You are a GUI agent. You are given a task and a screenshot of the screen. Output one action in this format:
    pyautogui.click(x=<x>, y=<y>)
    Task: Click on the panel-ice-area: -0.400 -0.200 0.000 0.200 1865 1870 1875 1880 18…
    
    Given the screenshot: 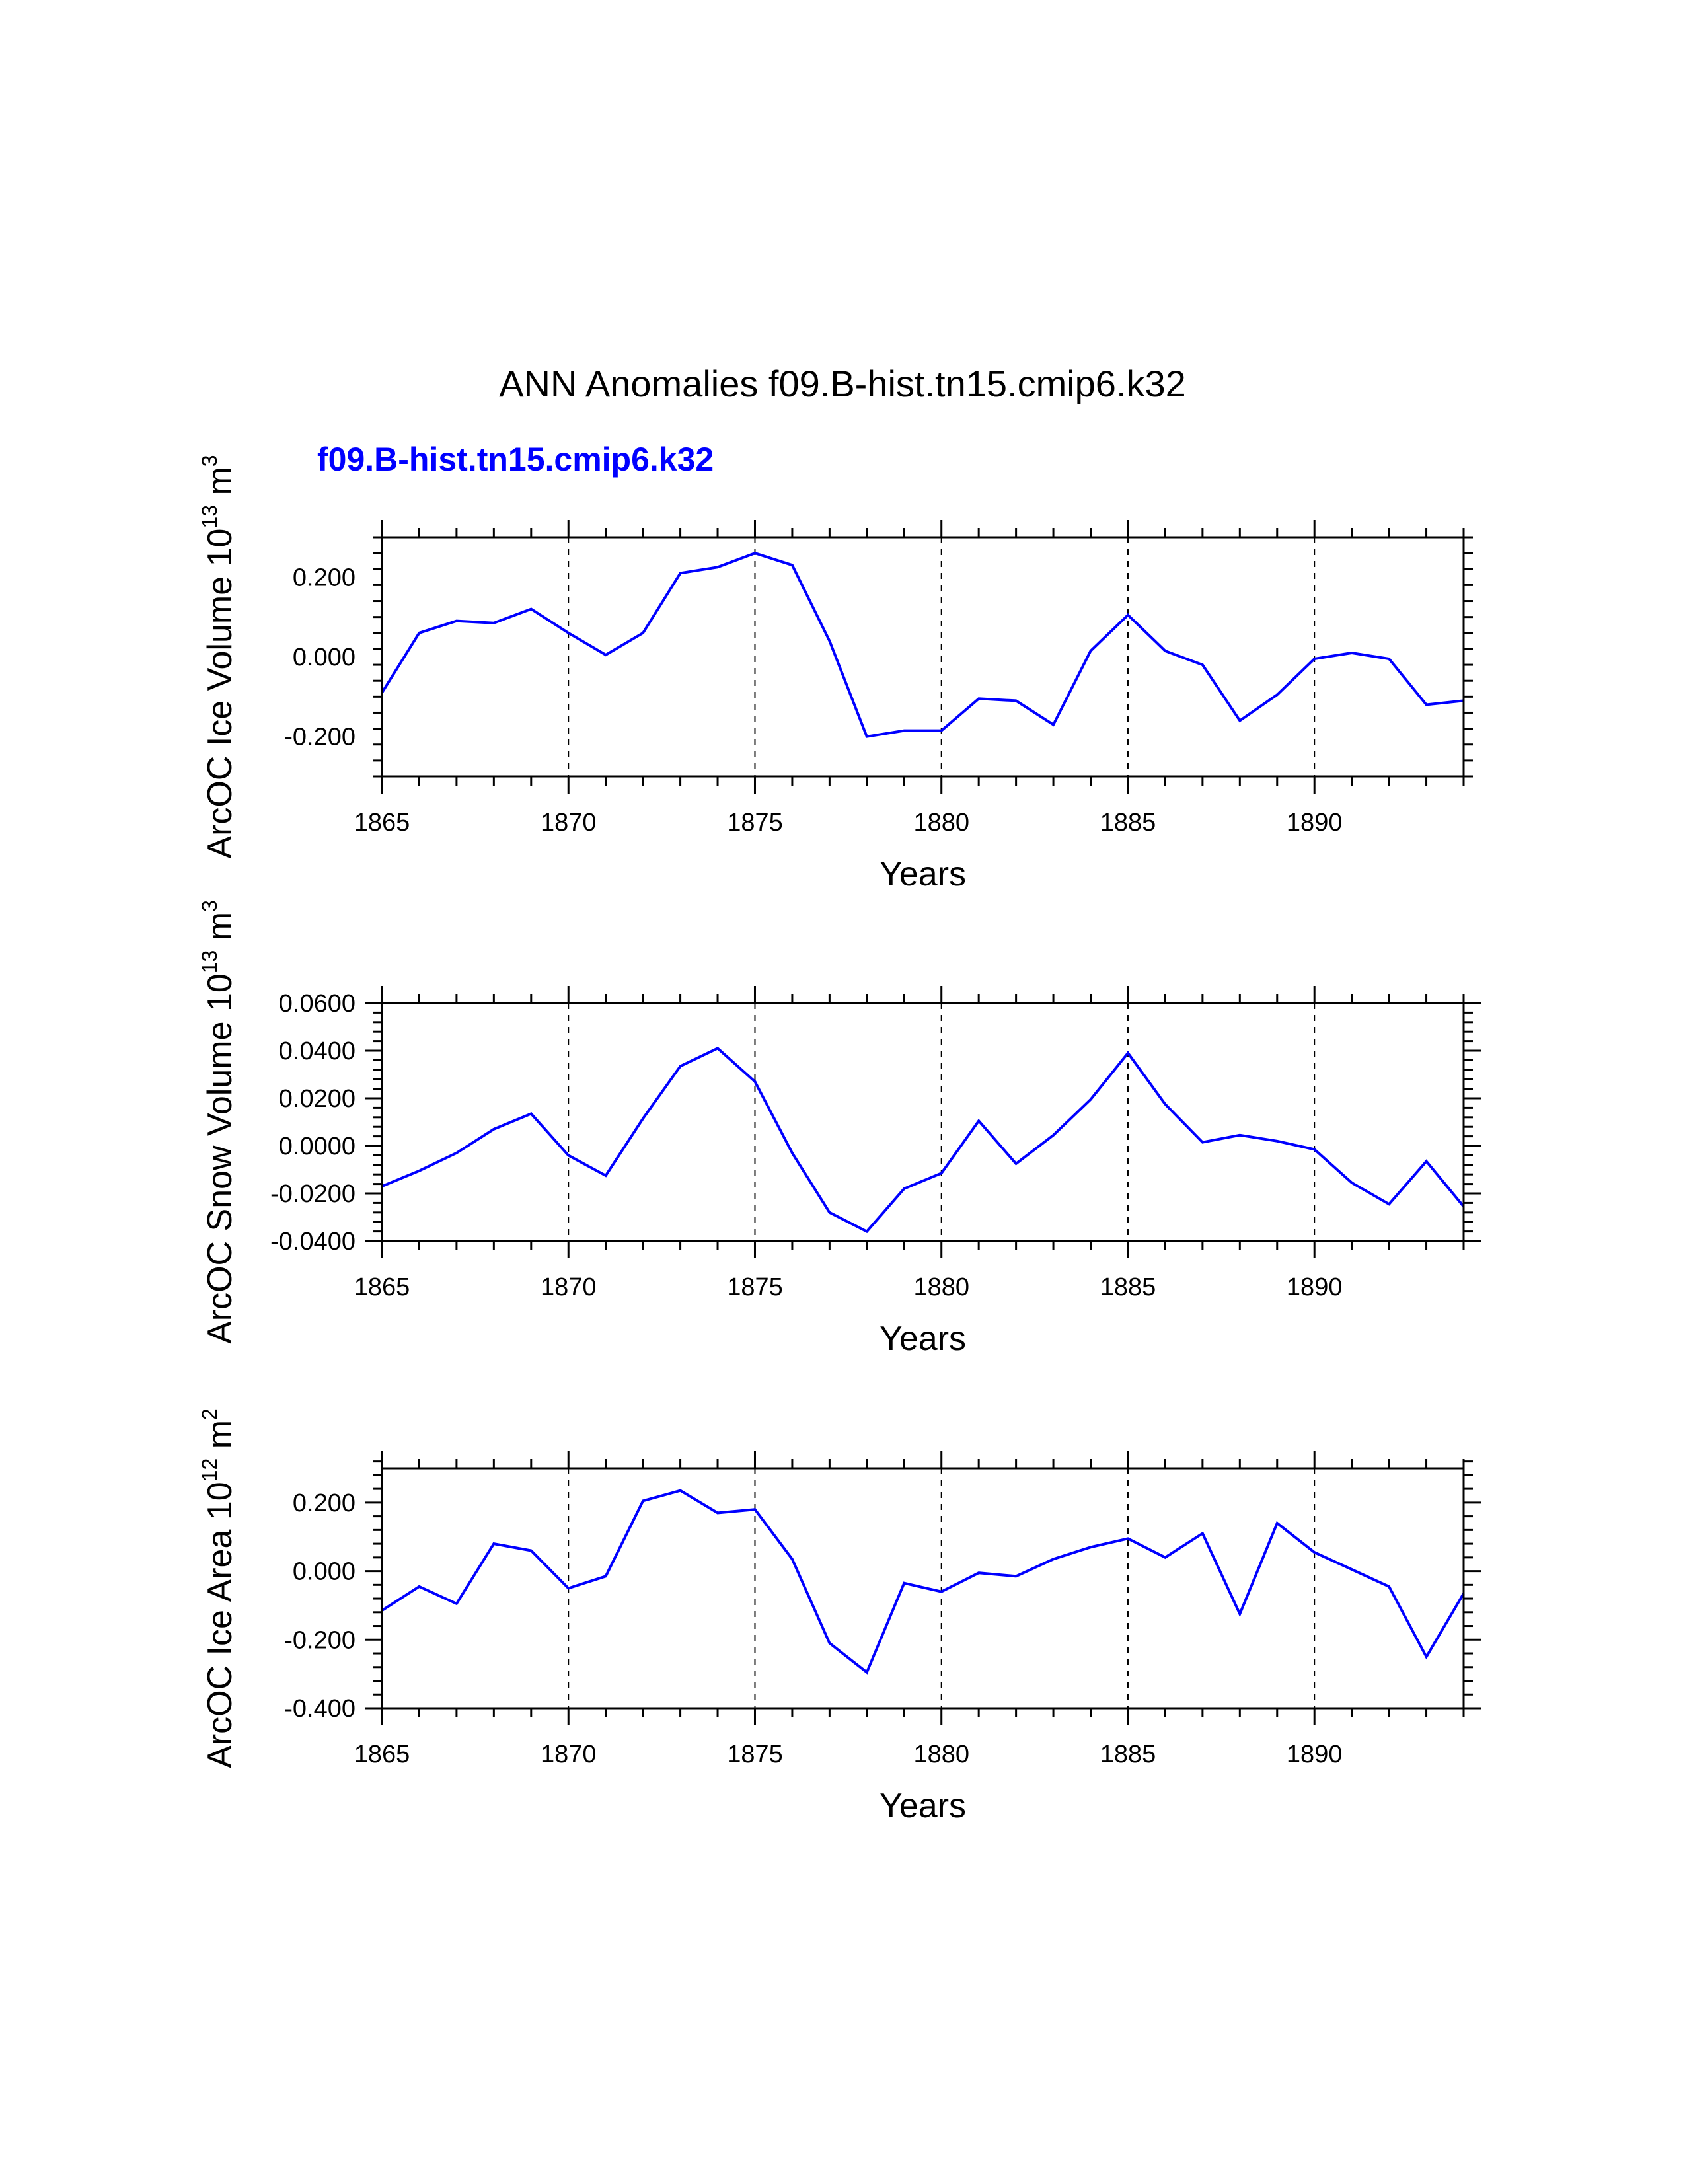 What is the action you would take?
    pyautogui.click(x=840, y=1616)
    